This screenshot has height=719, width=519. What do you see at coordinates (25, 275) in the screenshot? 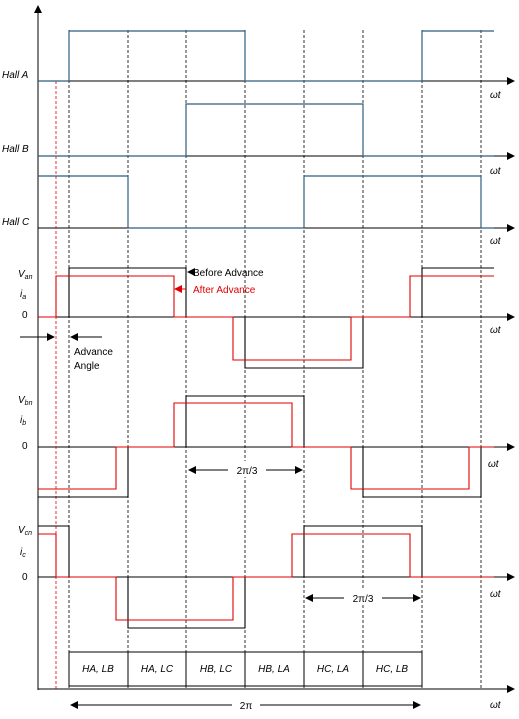
I see `v-an-label: Van` at bounding box center [25, 275].